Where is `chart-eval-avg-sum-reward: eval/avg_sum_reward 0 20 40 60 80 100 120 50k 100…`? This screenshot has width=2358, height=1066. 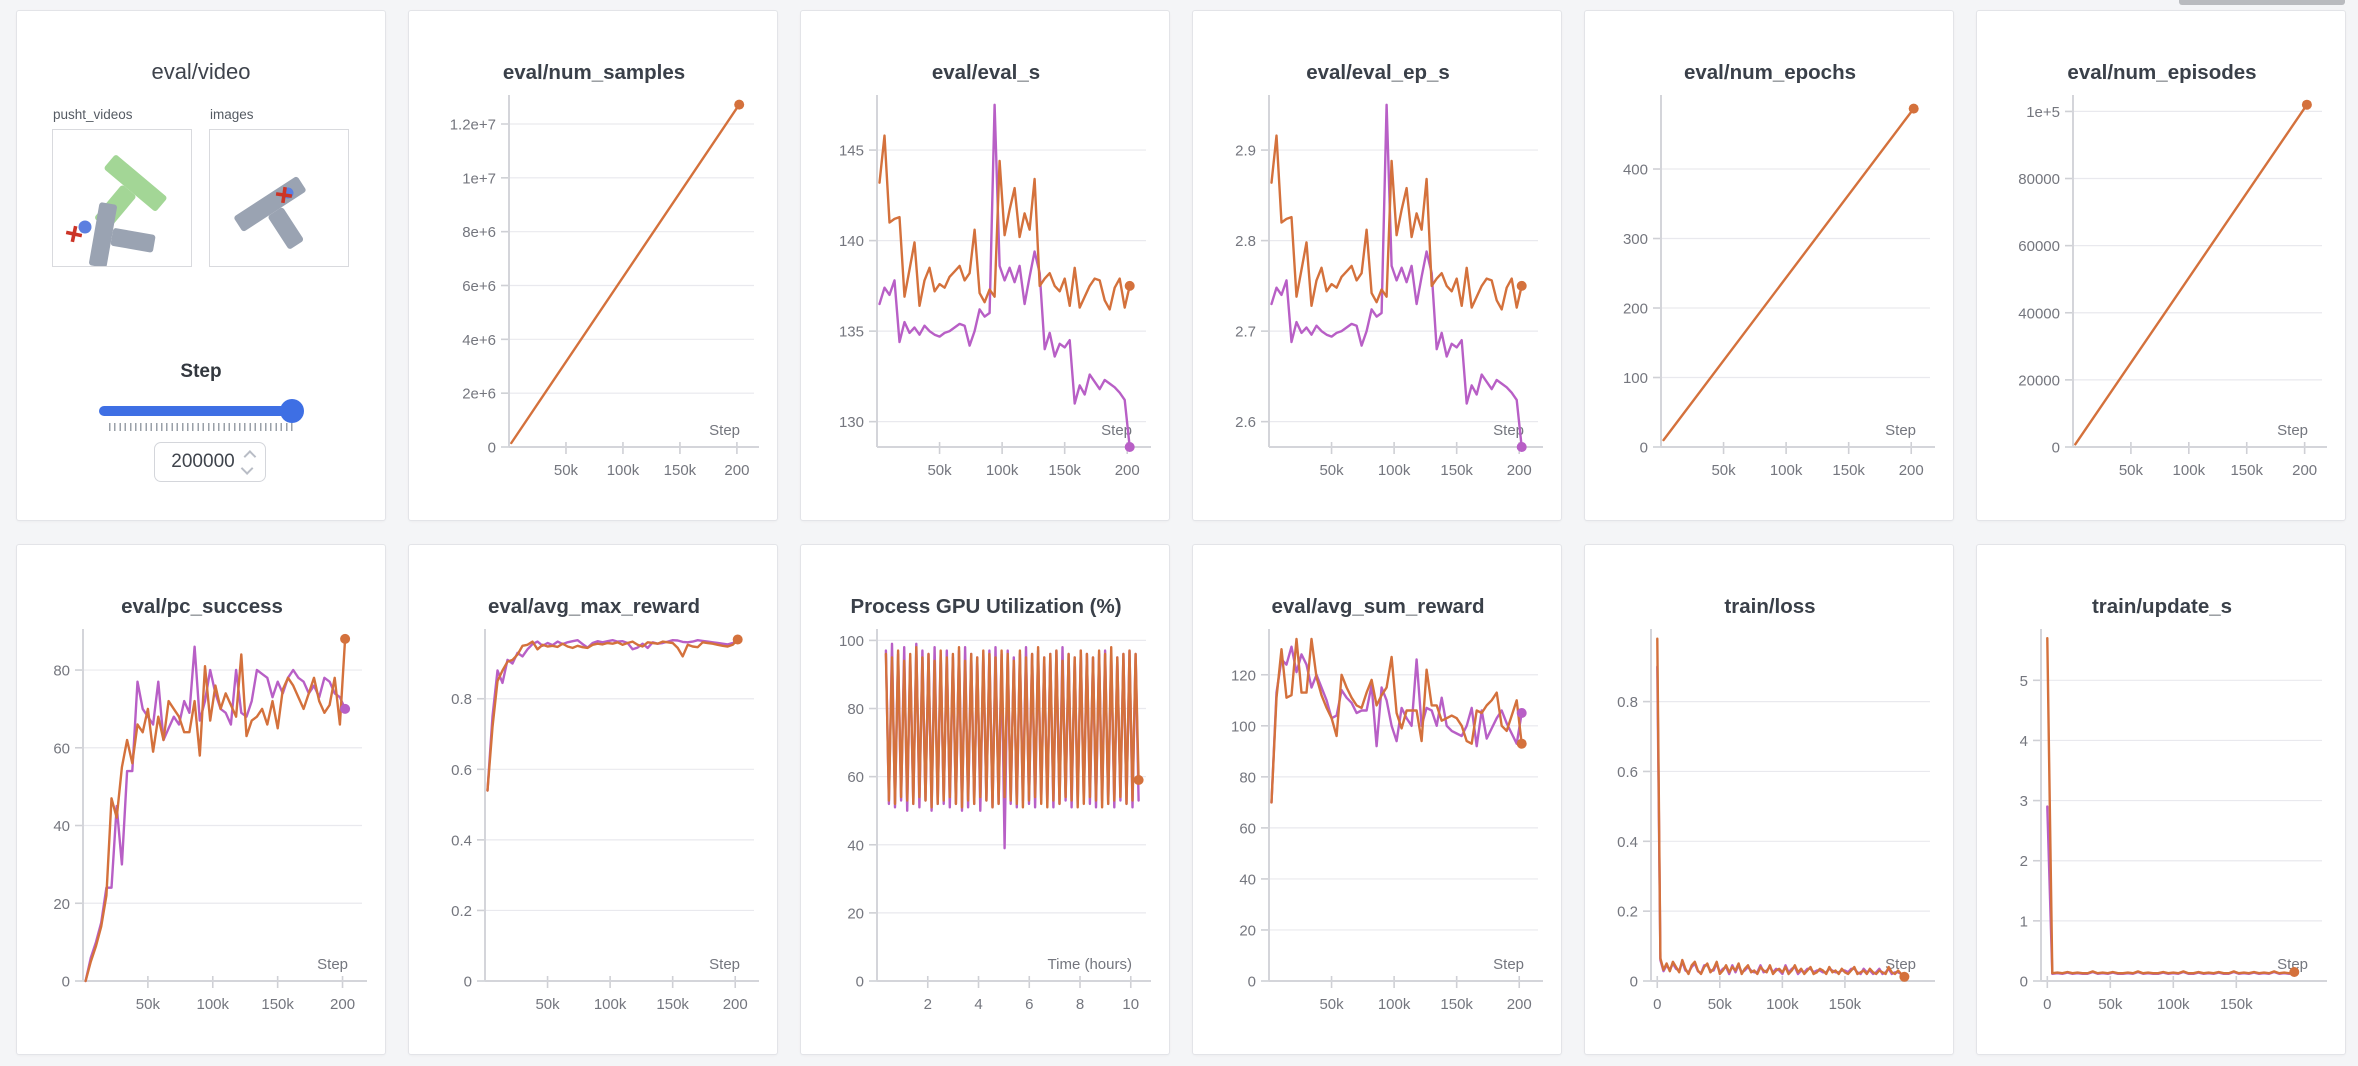 chart-eval-avg-sum-reward: eval/avg_sum_reward 0 20 40 60 80 100 120 50k 100… is located at coordinates (1387, 804).